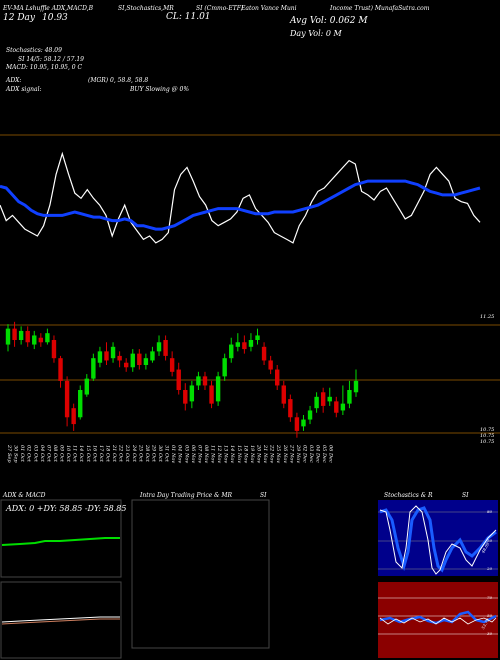 Image resolution: width=500 pixels, height=660 pixels. I want to click on date-label: 02 Oct, so click(29, 454).